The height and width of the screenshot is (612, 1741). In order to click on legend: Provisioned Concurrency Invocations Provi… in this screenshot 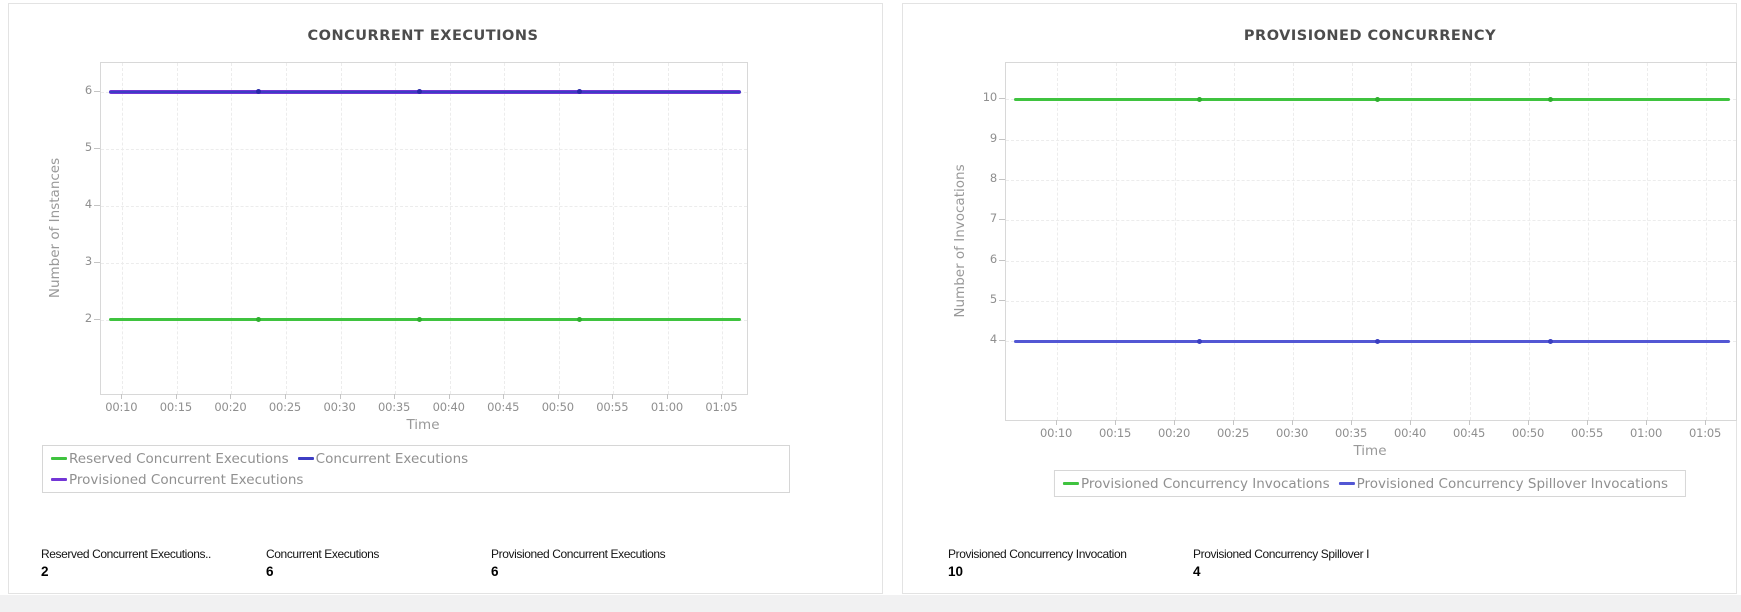, I will do `click(1370, 483)`.